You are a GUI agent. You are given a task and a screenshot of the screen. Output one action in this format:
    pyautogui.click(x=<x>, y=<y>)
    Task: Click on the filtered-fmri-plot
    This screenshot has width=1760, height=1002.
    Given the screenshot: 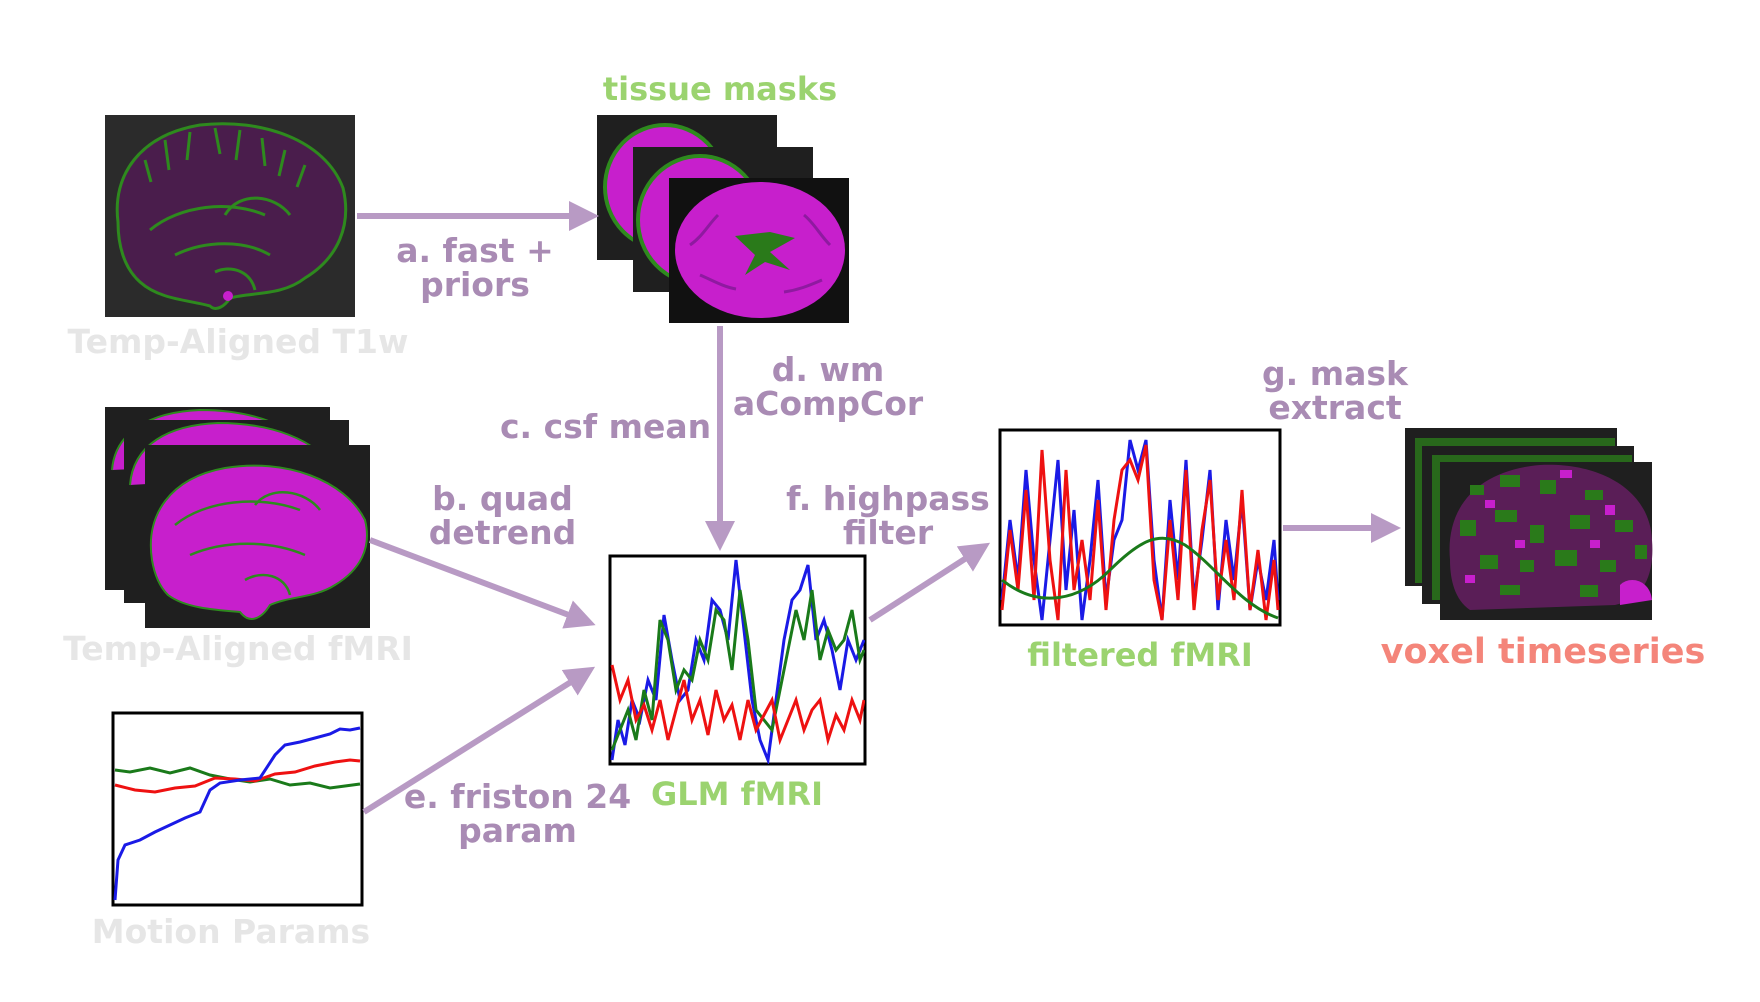 What is the action you would take?
    pyautogui.click(x=1140, y=527)
    